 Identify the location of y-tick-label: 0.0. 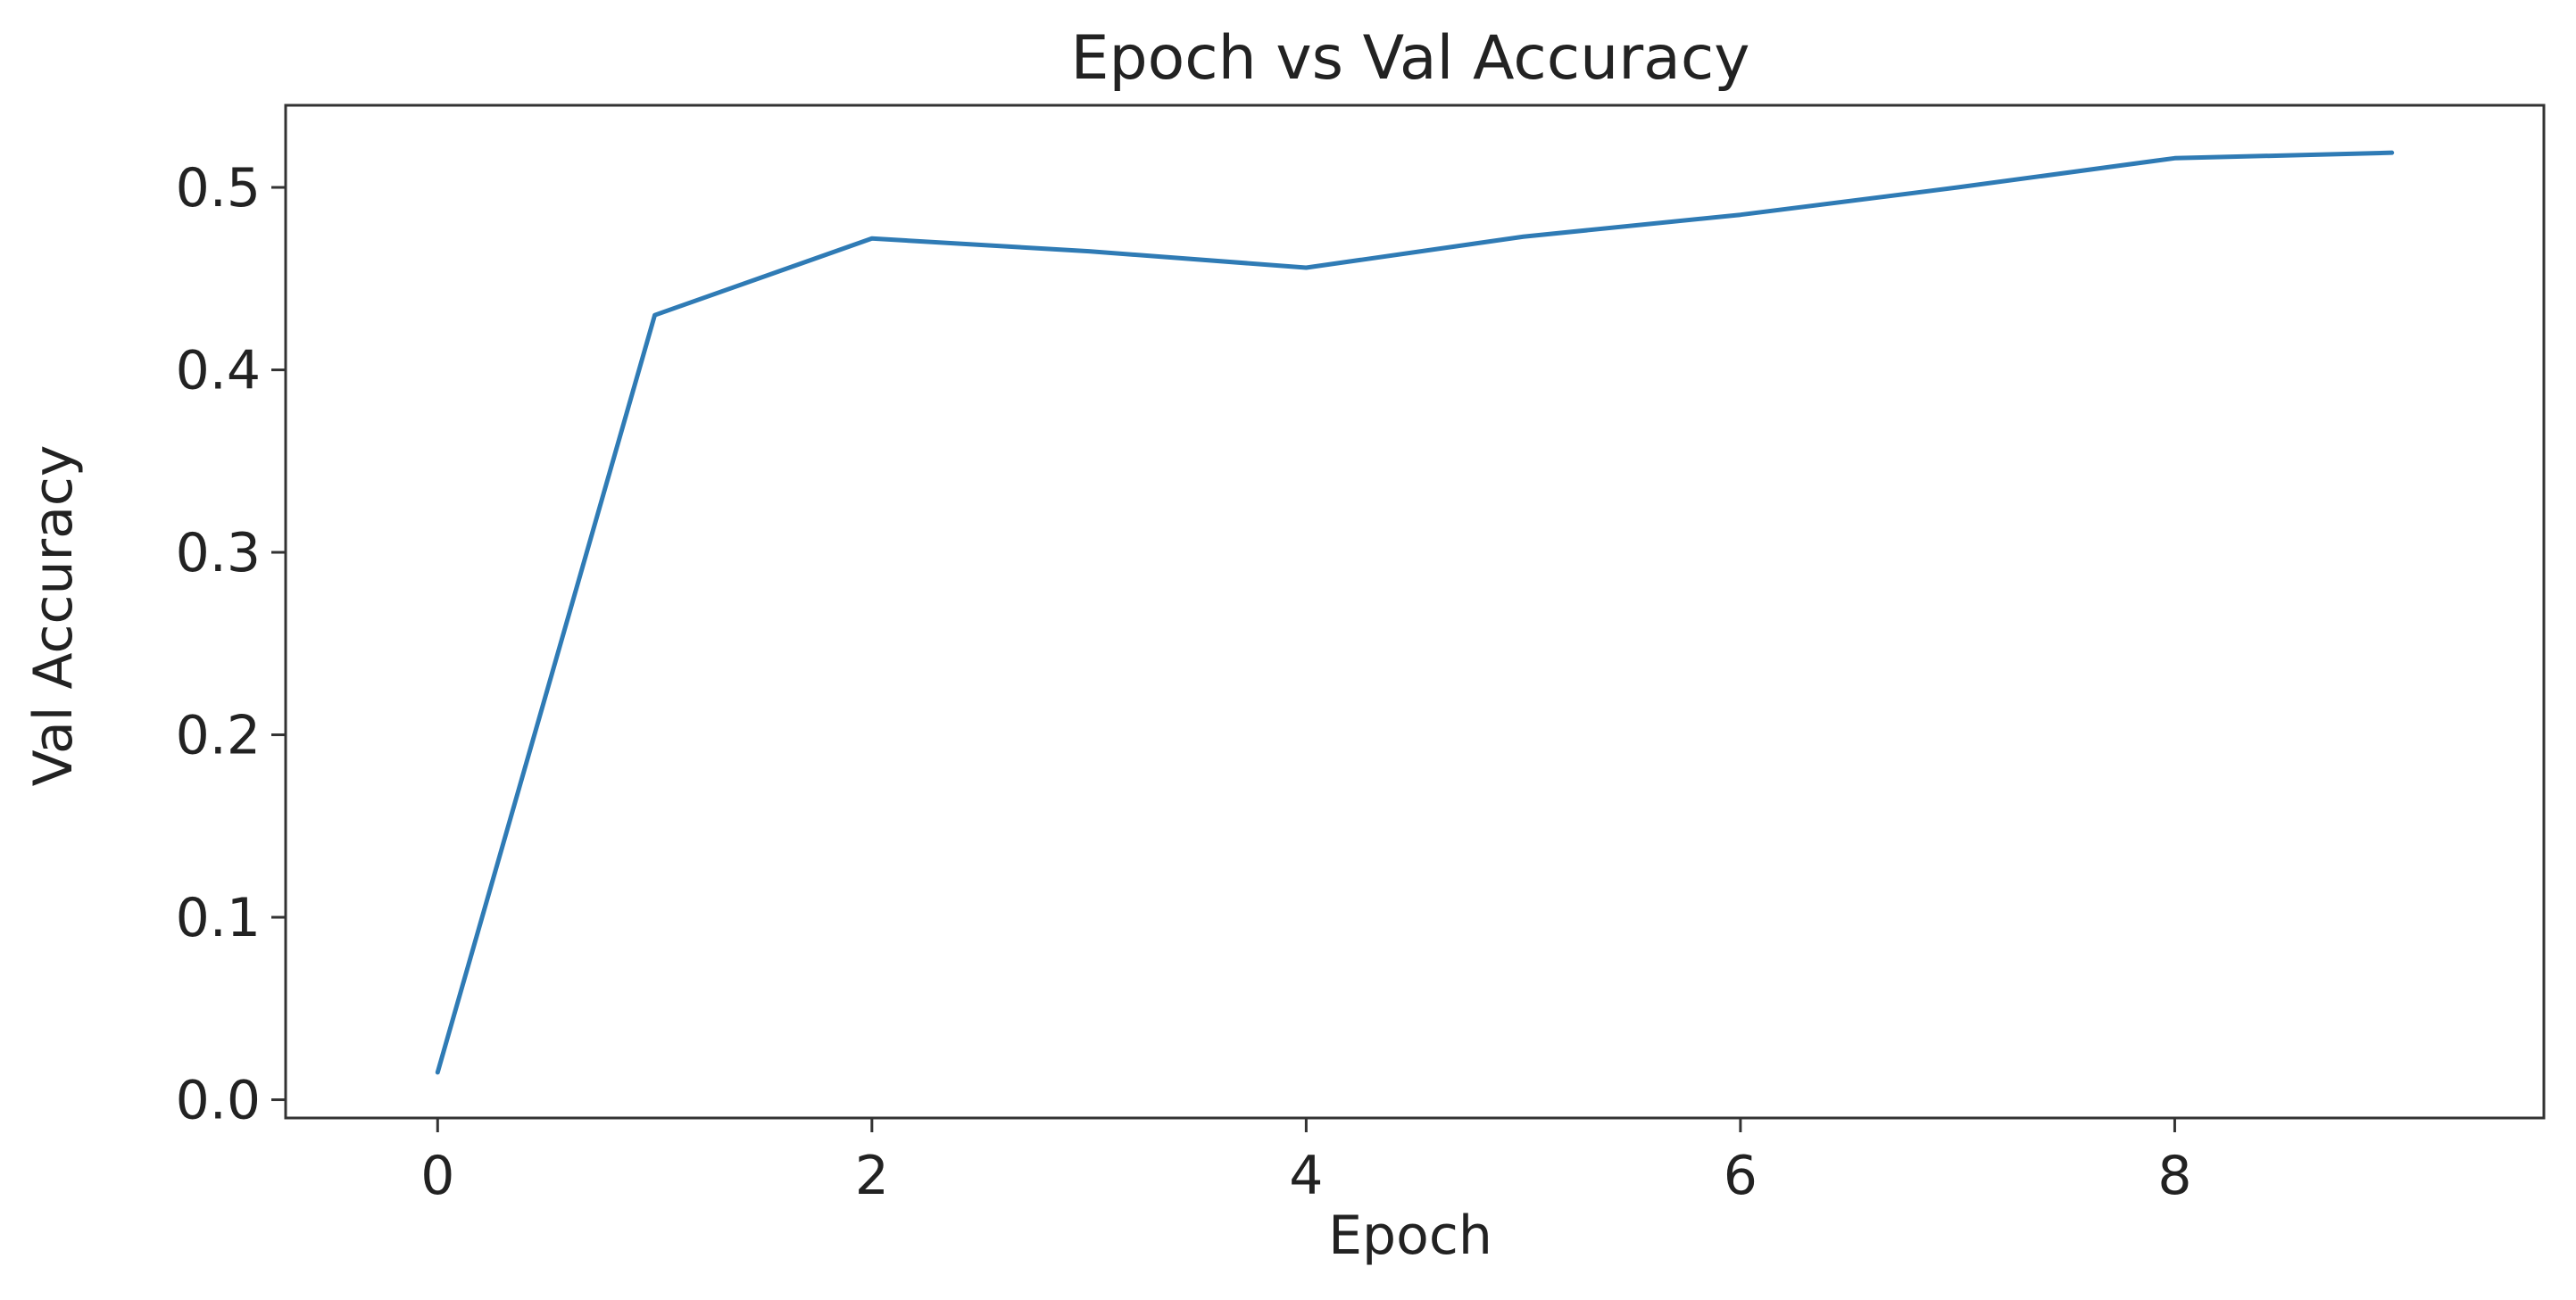
(218, 1101).